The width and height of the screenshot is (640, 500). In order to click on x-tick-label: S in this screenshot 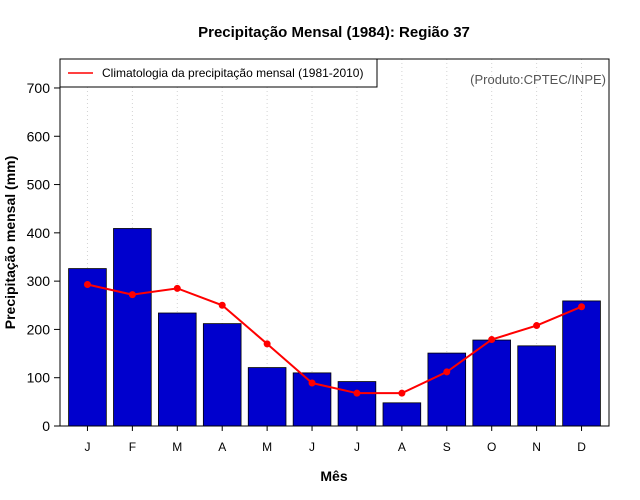, I will do `click(447, 447)`.